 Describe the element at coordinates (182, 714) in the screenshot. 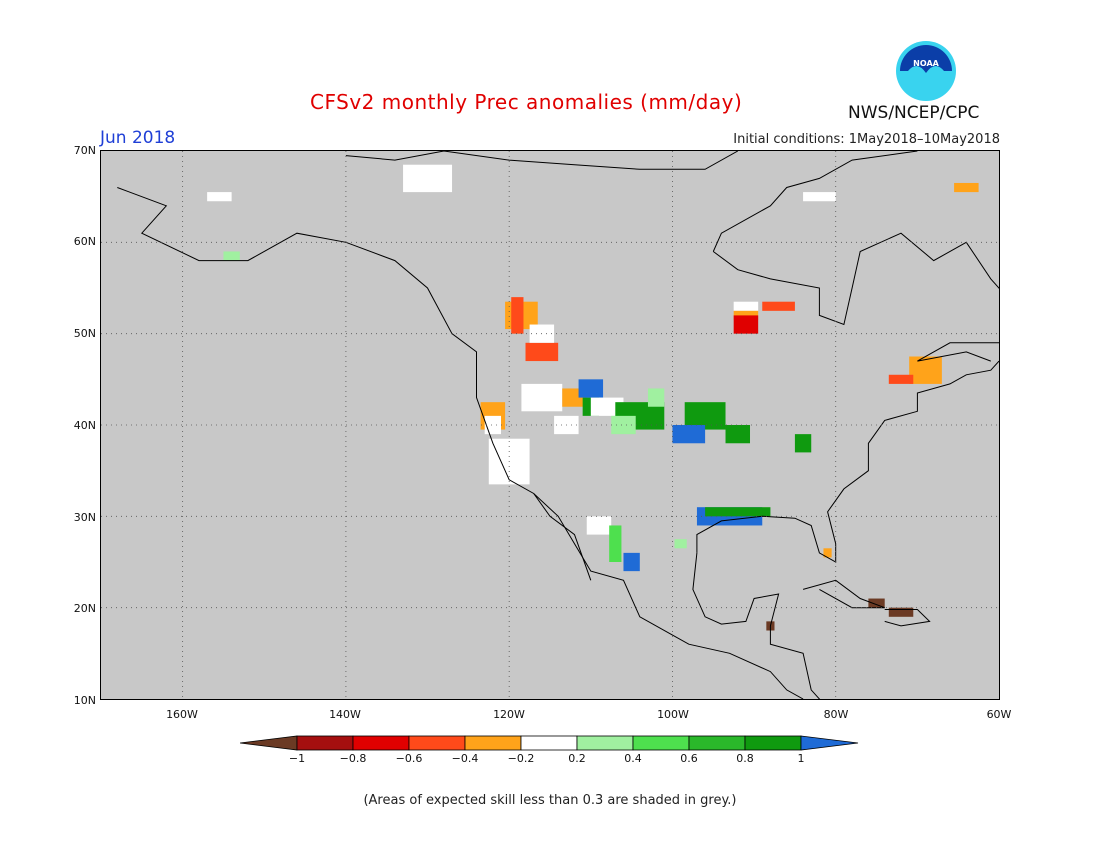

I see `lon-label-160w: 160W` at that location.